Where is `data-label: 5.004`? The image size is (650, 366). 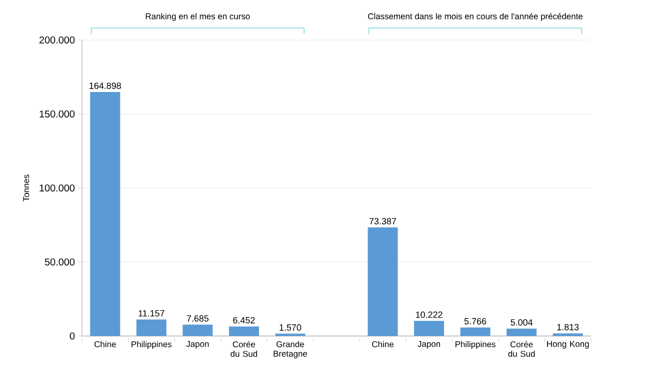 data-label: 5.004 is located at coordinates (521, 322).